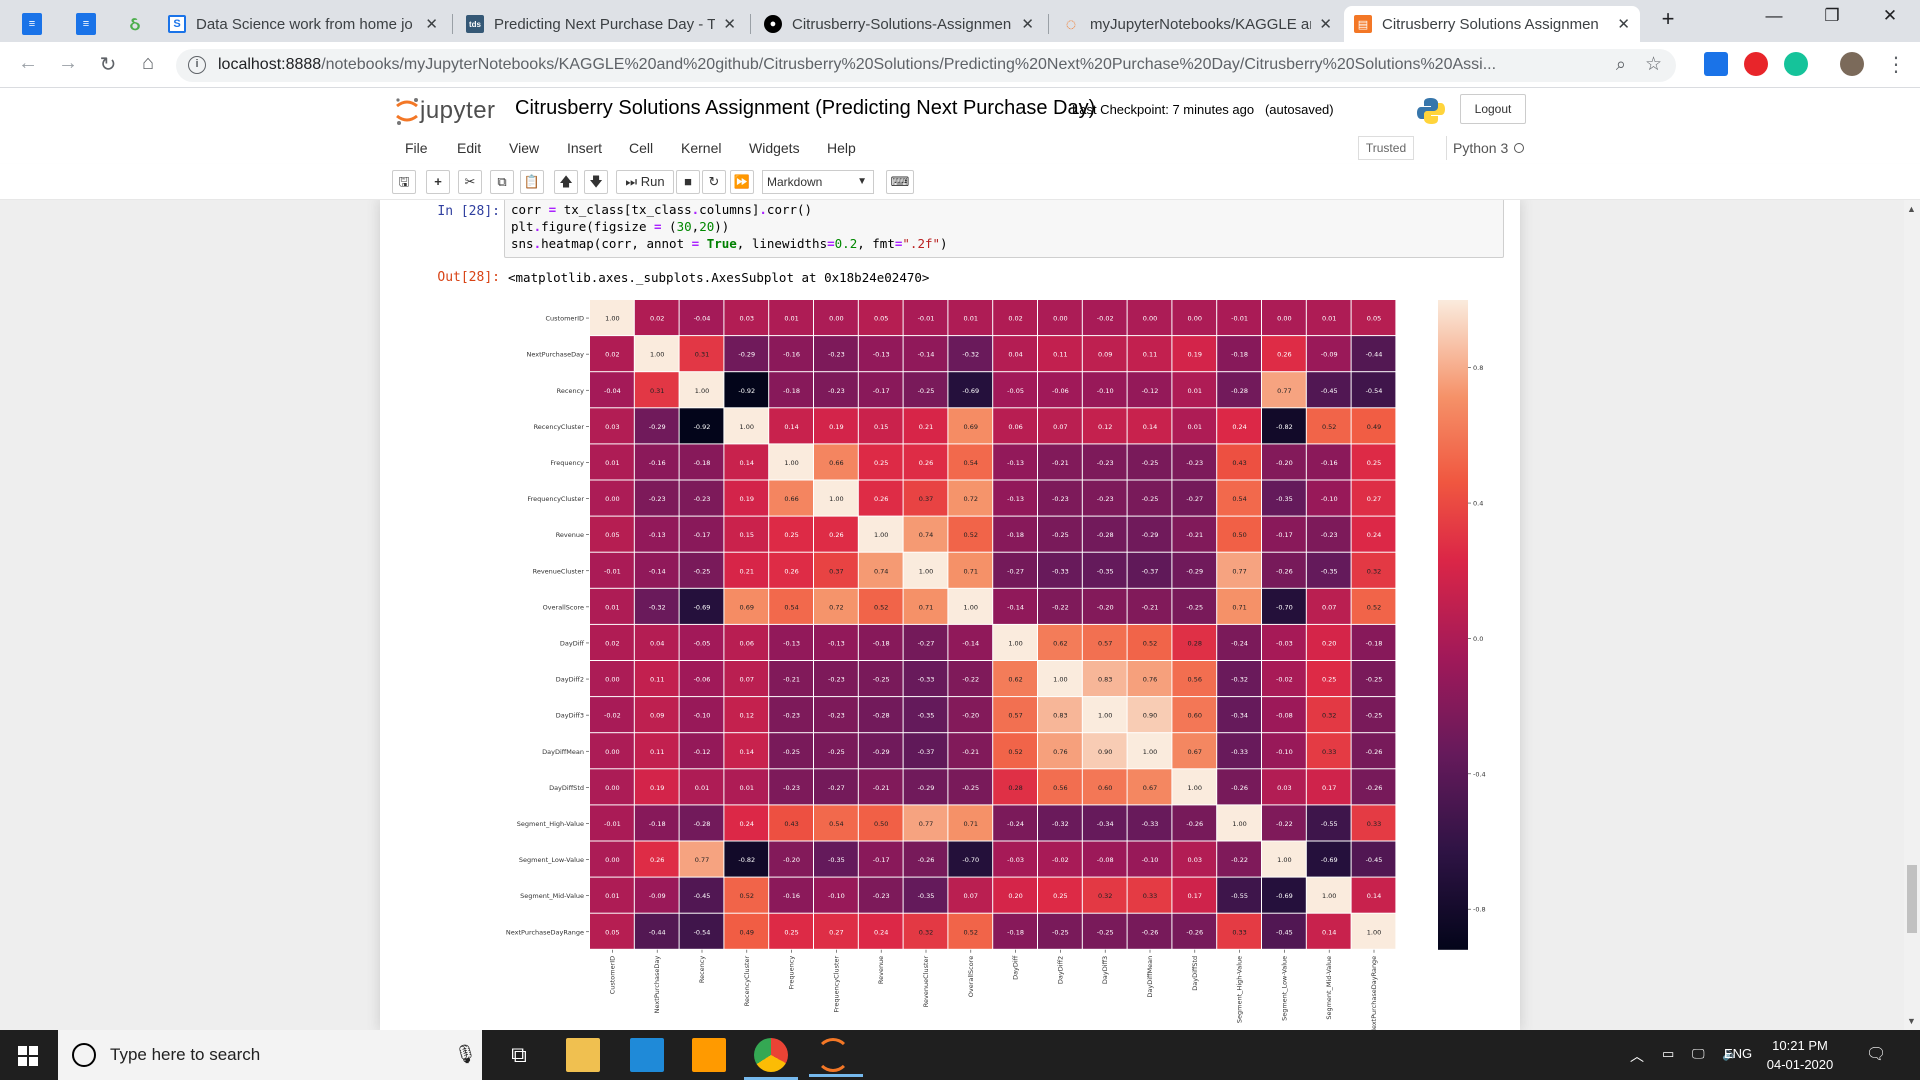 The width and height of the screenshot is (1920, 1080). I want to click on tab-predicting-next-purchase: tds Predicting Next Purchase Day - T ✕, so click(601, 24).